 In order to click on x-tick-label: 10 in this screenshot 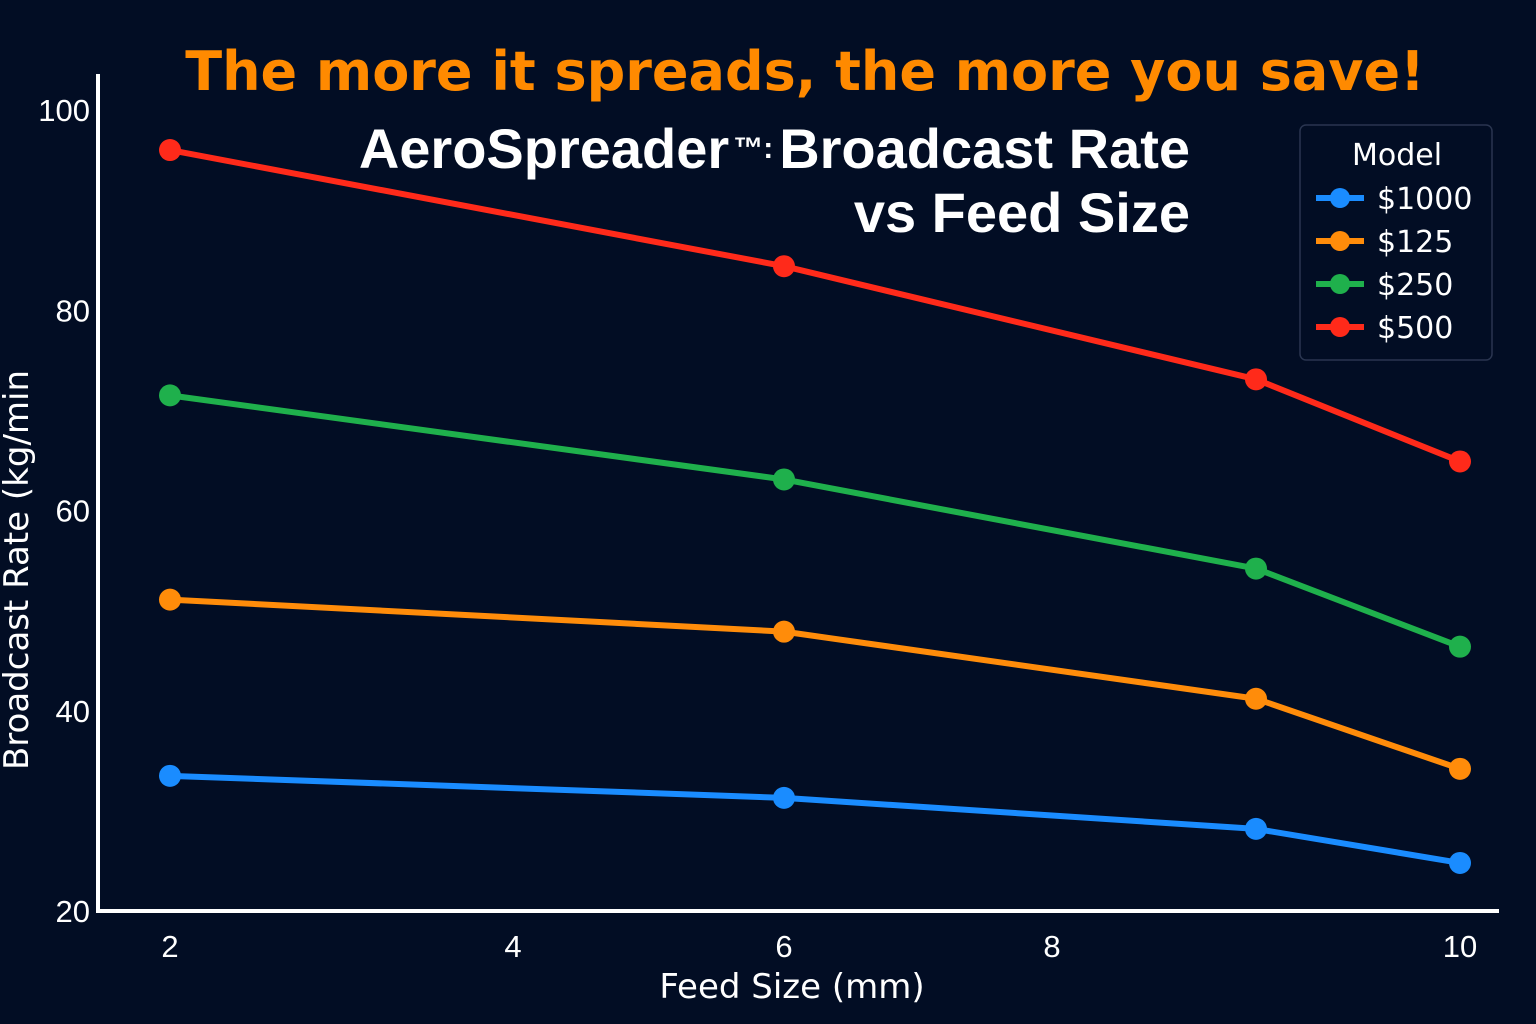, I will do `click(1460, 946)`.